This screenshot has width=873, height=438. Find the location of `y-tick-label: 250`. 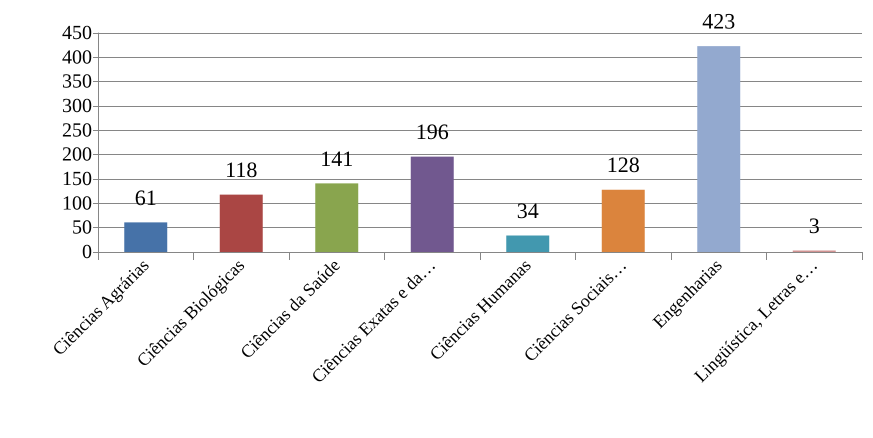

y-tick-label: 250 is located at coordinates (77, 130).